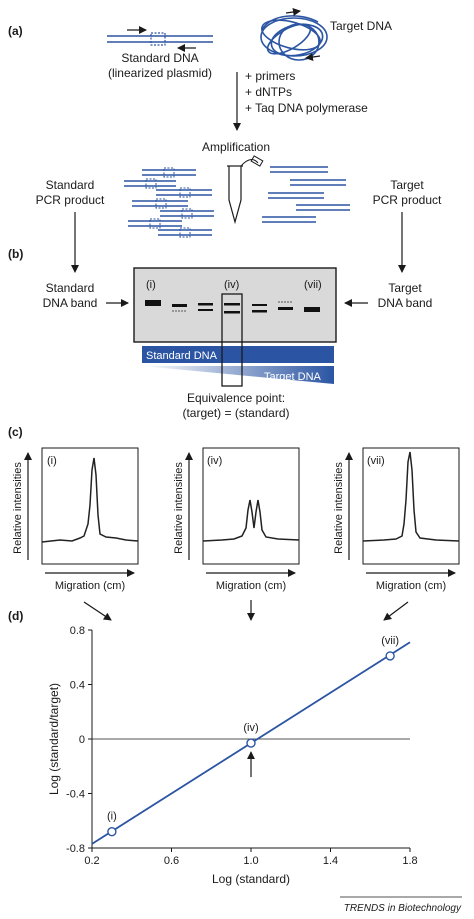 This screenshot has width=474, height=919. Describe the element at coordinates (306, 194) in the screenshot. I see `target-pcr-products` at that location.